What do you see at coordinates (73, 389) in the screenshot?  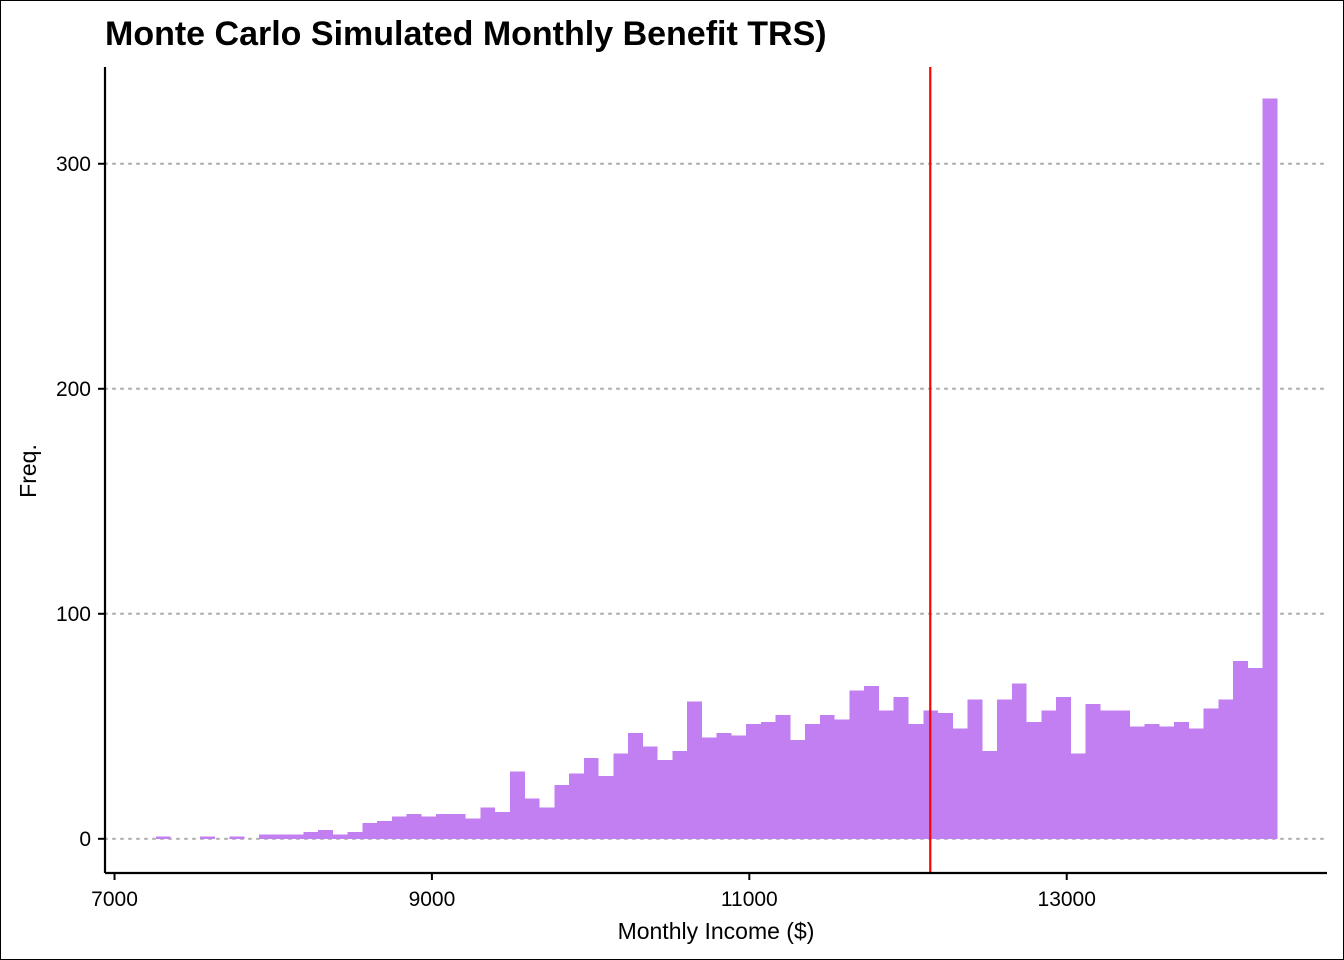 I see `y-tick-label: 200` at bounding box center [73, 389].